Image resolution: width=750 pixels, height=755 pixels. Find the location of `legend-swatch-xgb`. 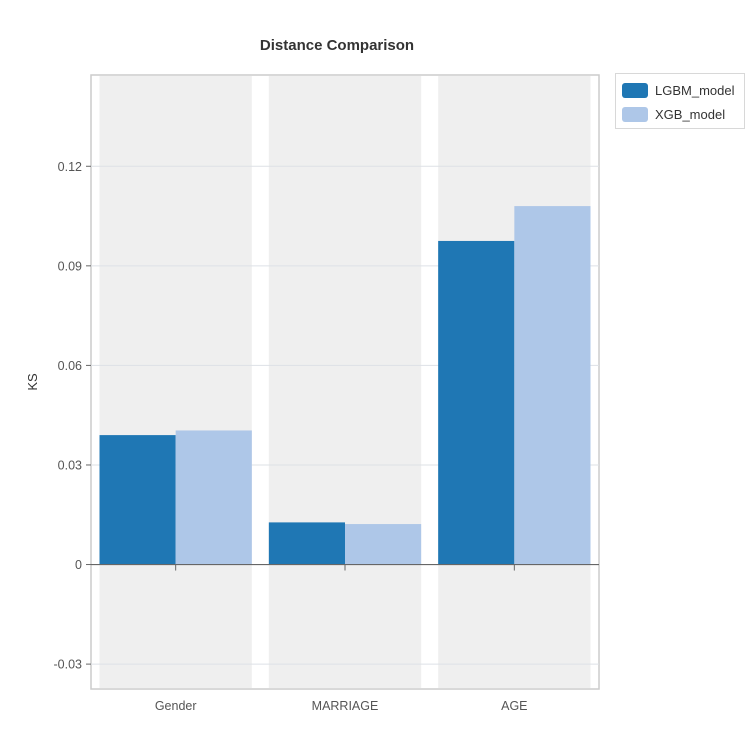

legend-swatch-xgb is located at coordinates (635, 114).